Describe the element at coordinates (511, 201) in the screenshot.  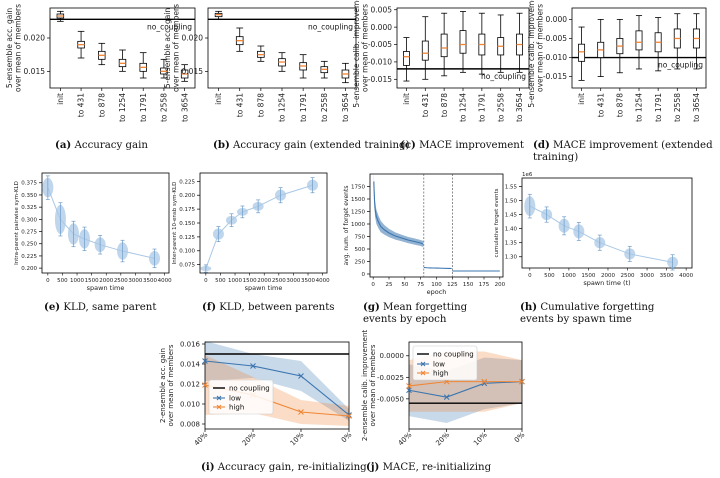
I see `y-tick-label: 1.50` at that location.